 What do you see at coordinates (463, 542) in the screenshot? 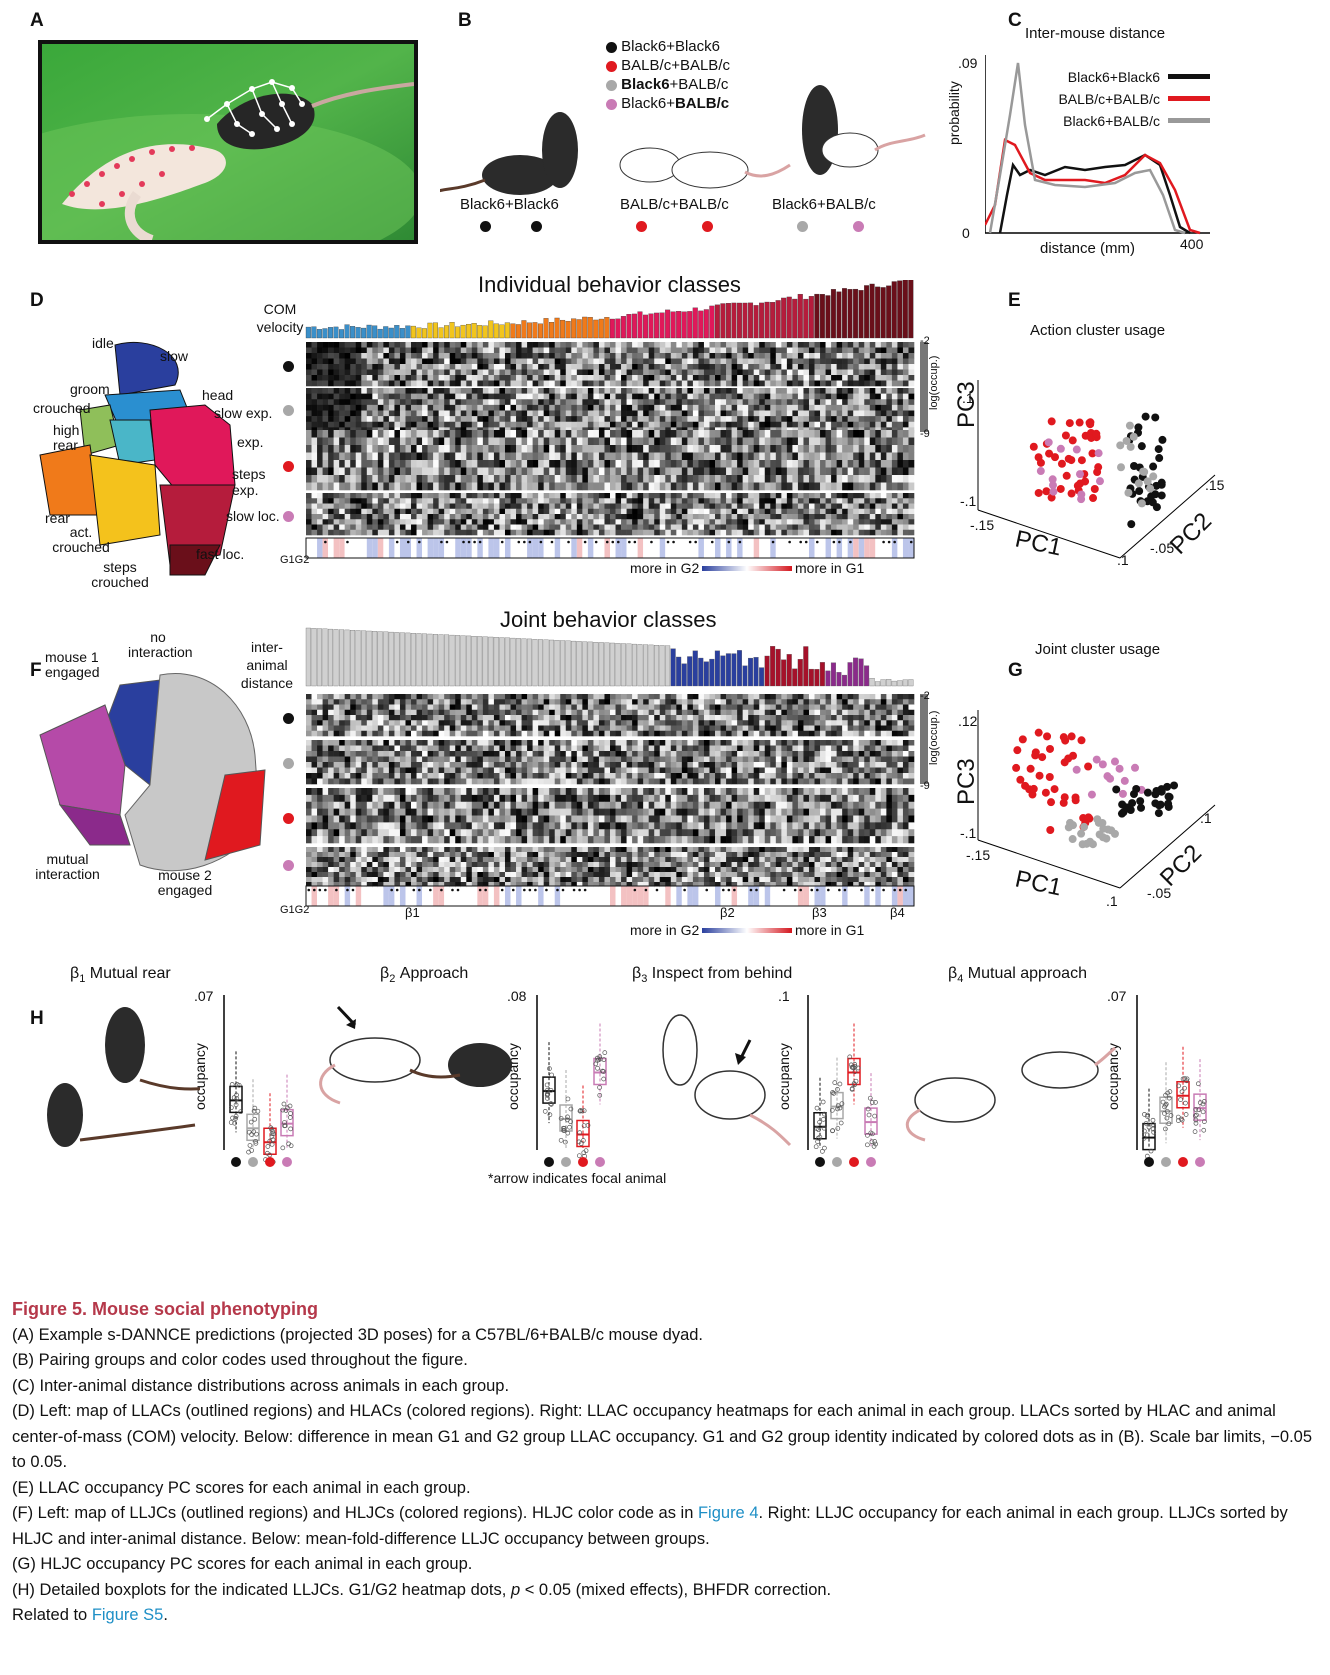
I see `sig-dot` at bounding box center [463, 542].